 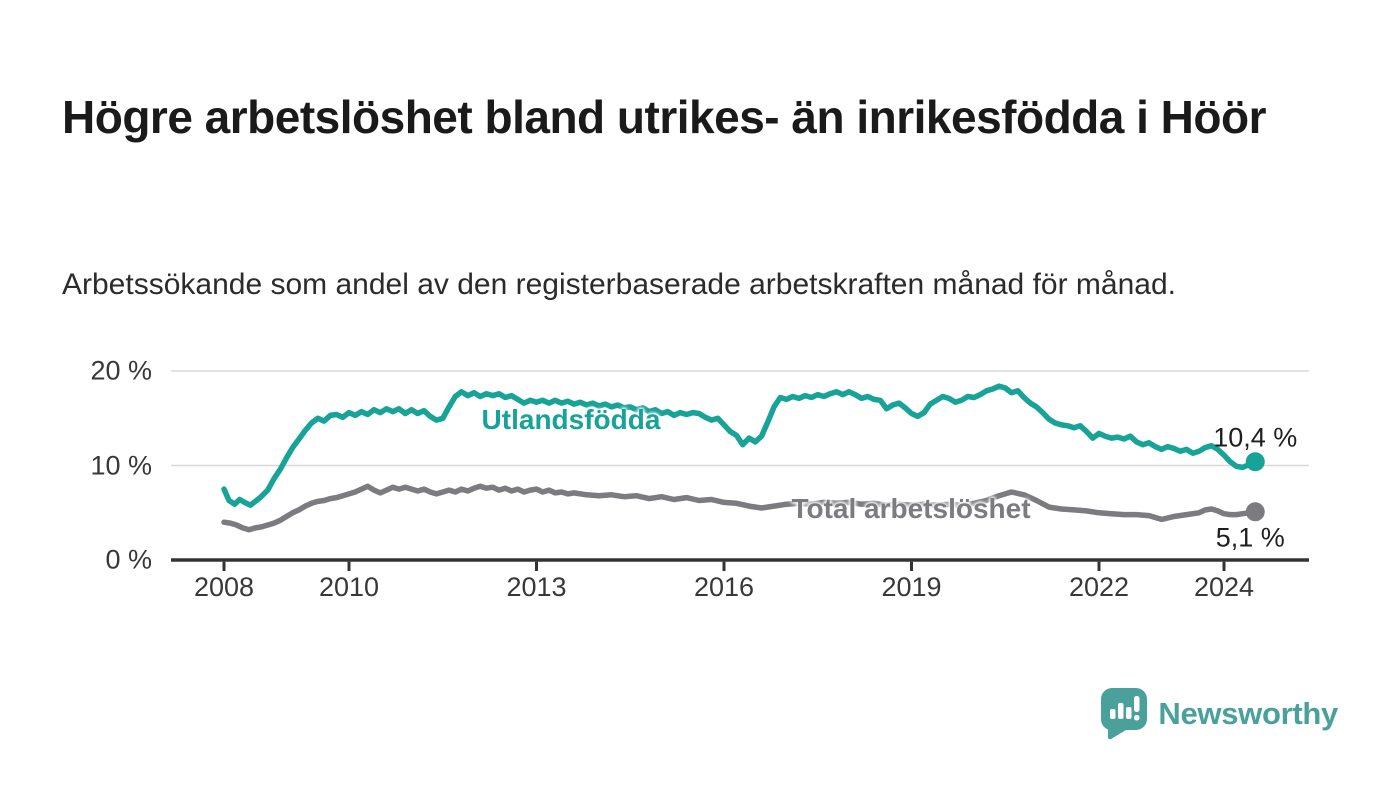 I want to click on y-axis-label: 0 %, so click(x=128, y=559).